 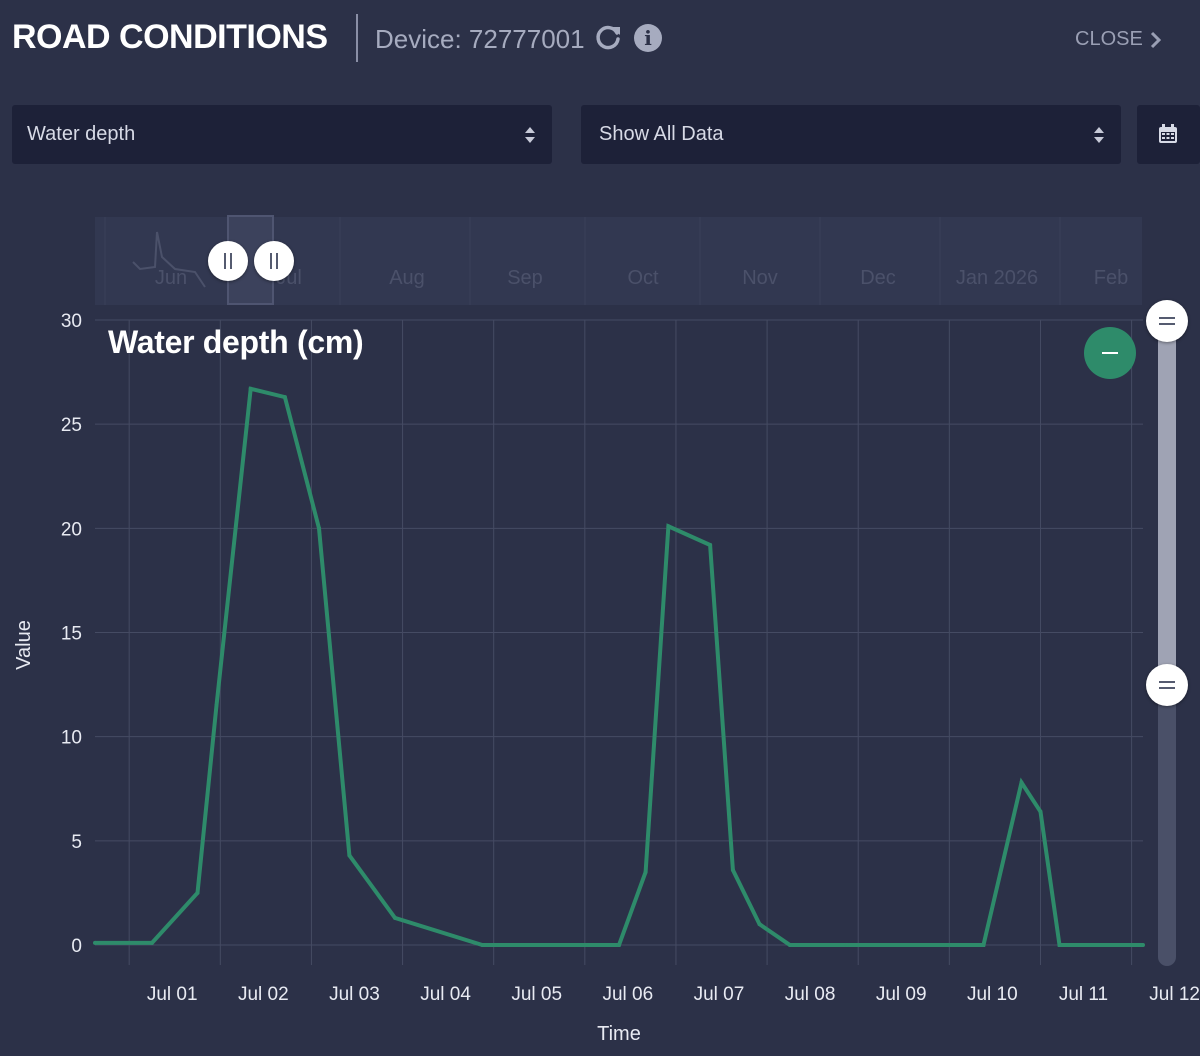 I want to click on close-button: CLOSE, so click(x=1118, y=39).